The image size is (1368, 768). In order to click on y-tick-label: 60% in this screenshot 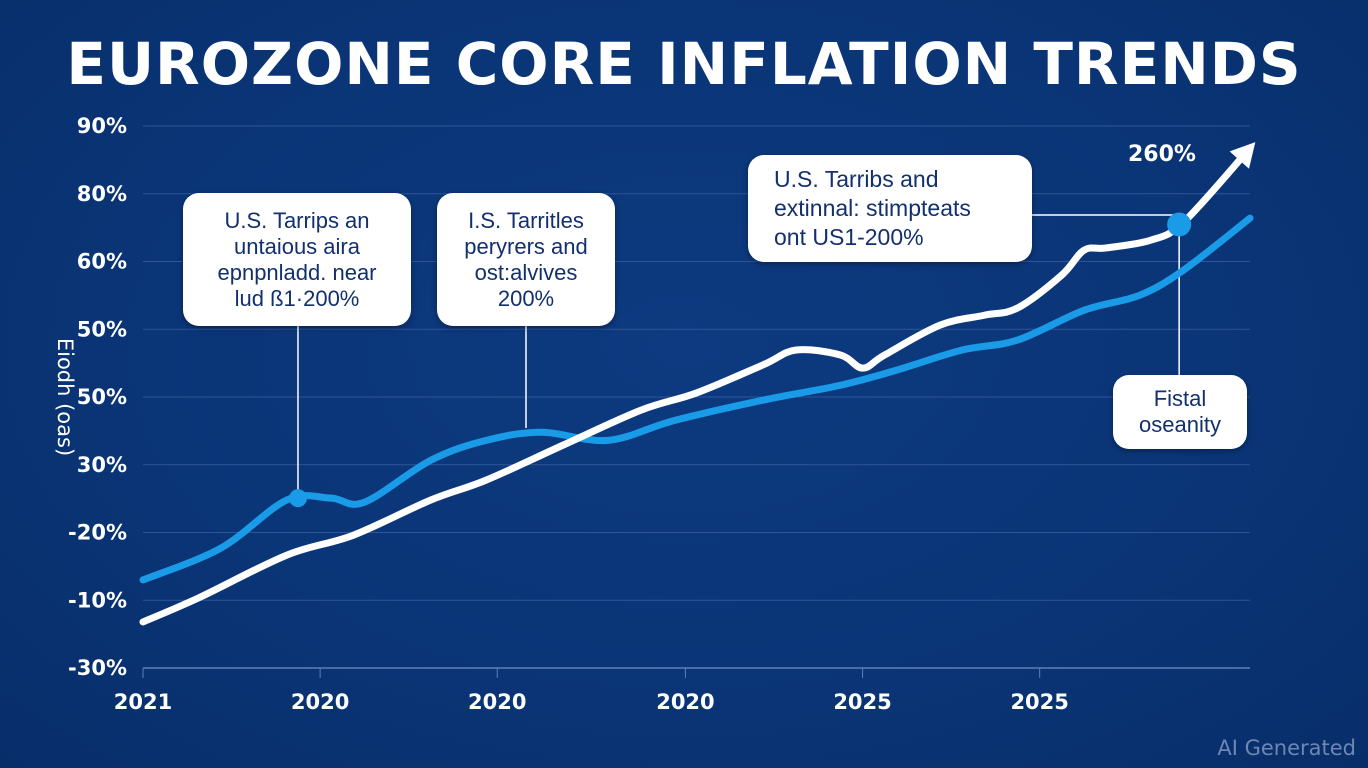, I will do `click(102, 262)`.